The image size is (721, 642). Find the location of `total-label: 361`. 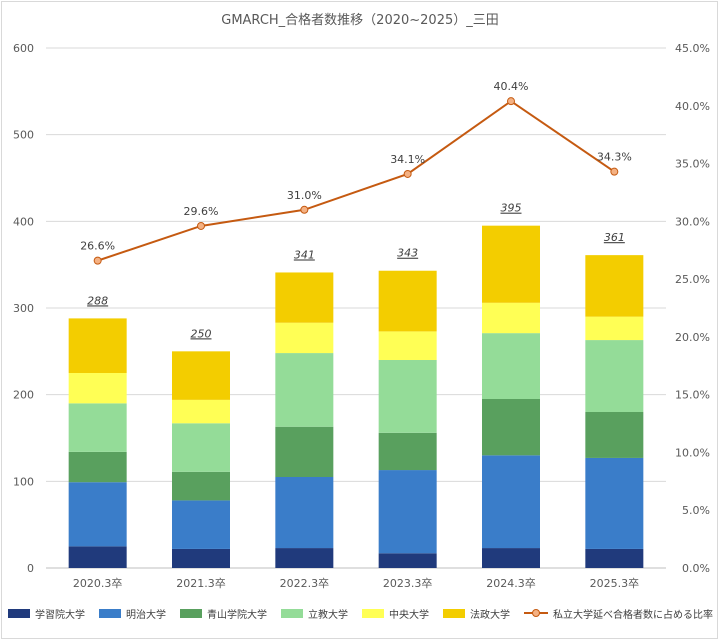

total-label: 361 is located at coordinates (614, 237).